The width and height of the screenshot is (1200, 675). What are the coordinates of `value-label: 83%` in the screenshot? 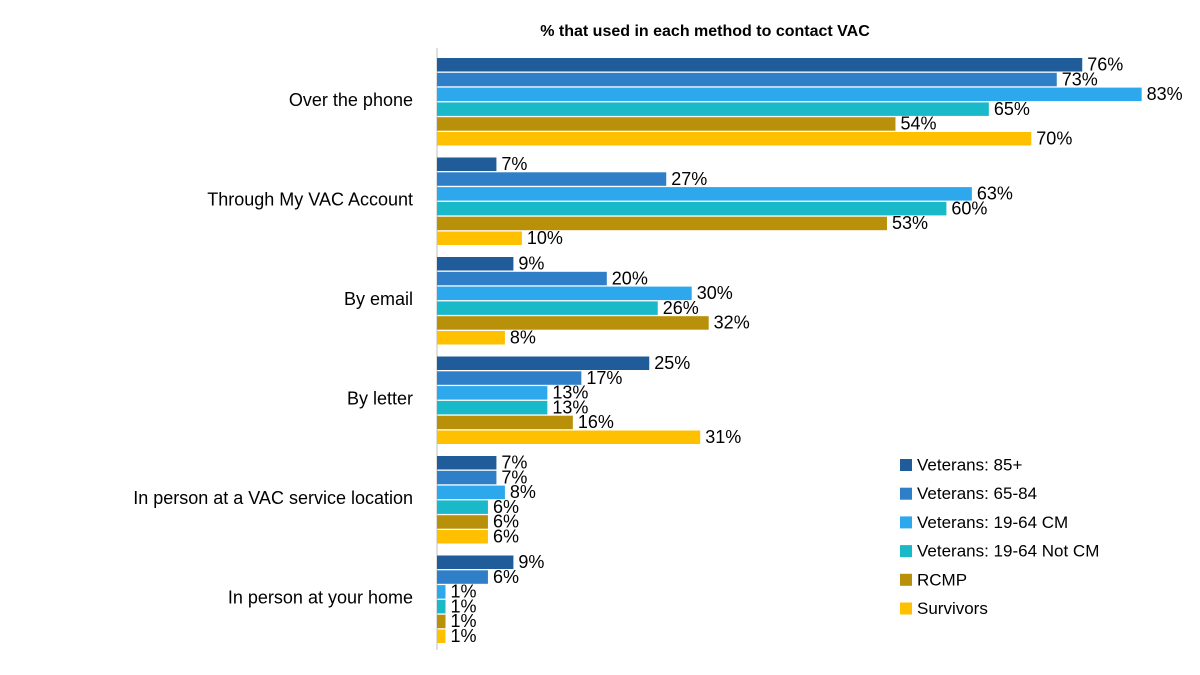 It's located at (1165, 94).